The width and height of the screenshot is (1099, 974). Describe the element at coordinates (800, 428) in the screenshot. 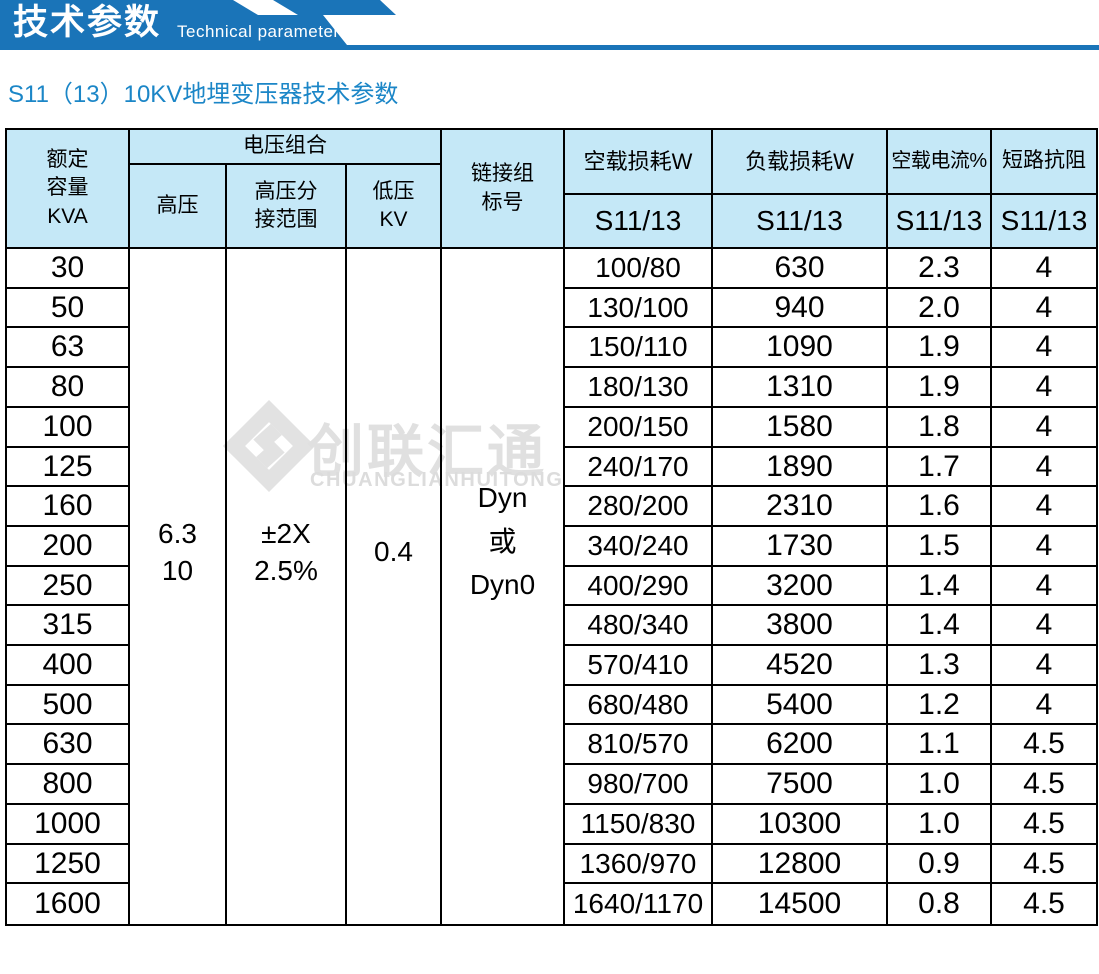

I see `cell-load-loss: 1580` at that location.